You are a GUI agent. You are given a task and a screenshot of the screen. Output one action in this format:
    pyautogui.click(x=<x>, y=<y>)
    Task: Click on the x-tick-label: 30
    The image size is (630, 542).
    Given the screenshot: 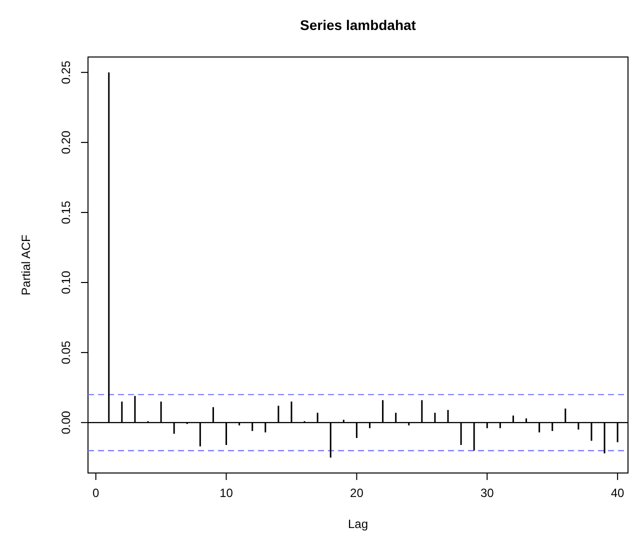 What is the action you would take?
    pyautogui.click(x=487, y=493)
    